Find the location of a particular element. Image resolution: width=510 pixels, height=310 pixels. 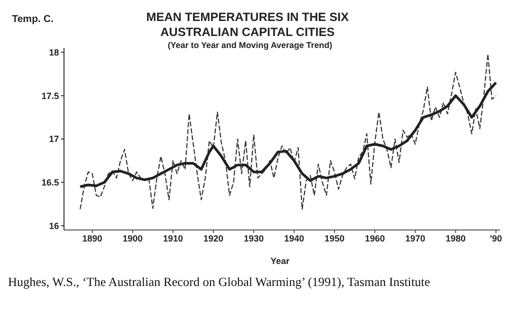

y-tick-label: 16.5 is located at coordinates (50, 183).